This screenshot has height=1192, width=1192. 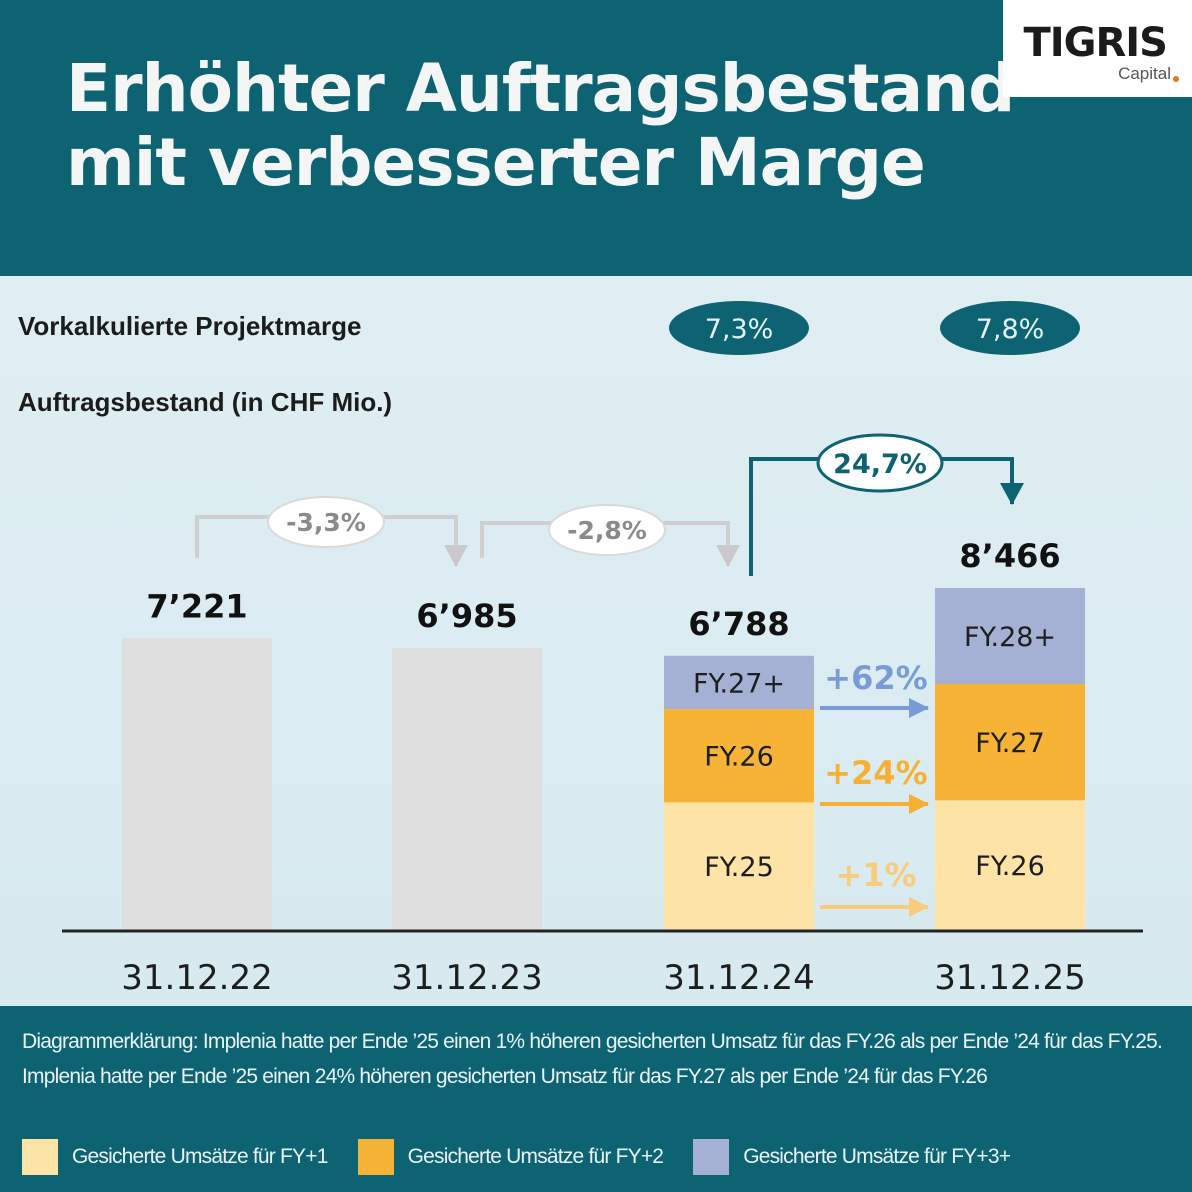 I want to click on title-line-2: mit verbesserter Marge, so click(x=496, y=162).